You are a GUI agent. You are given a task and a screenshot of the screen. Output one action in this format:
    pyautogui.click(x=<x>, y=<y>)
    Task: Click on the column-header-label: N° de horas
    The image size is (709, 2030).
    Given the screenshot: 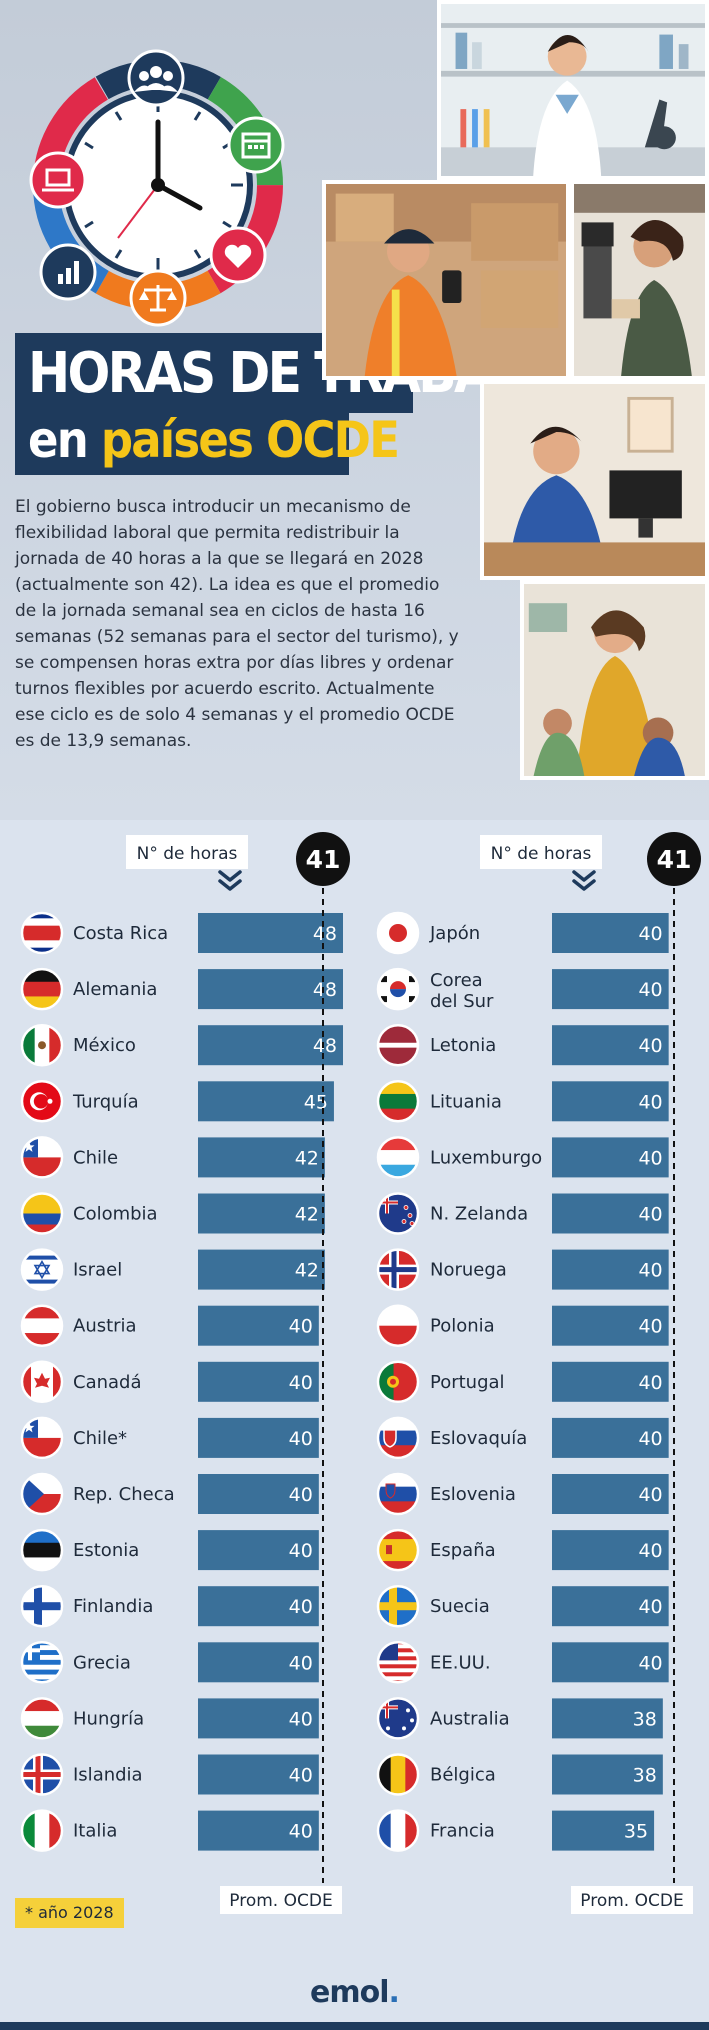 What is the action you would take?
    pyautogui.click(x=187, y=854)
    